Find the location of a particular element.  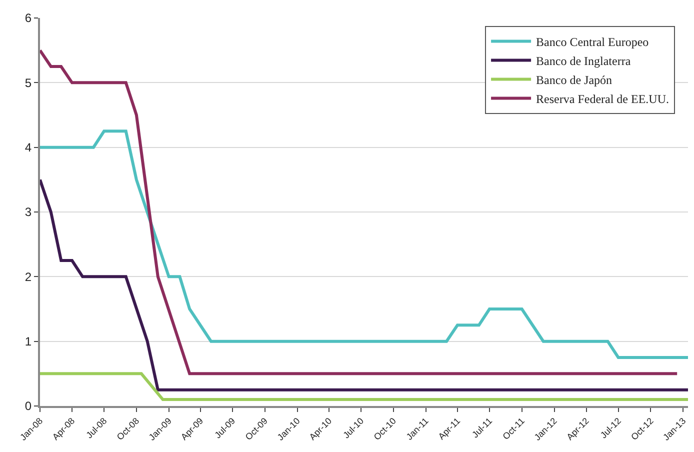

legend-label: Reserva Federal de EE.UU. is located at coordinates (602, 99).